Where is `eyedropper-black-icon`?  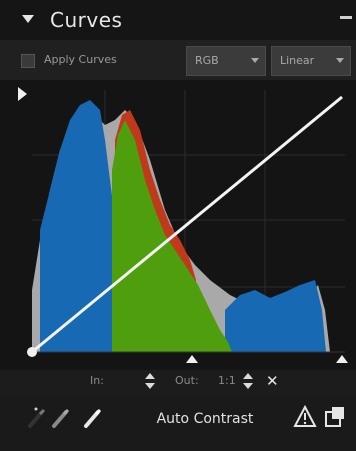
eyedropper-black-icon is located at coordinates (37, 417).